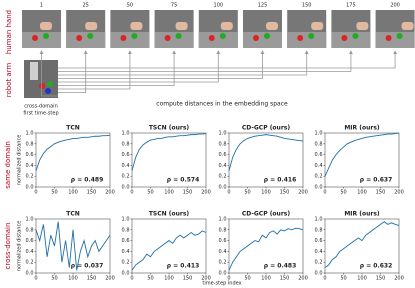 This screenshot has width=415, height=288. Describe the element at coordinates (87, 180) in the screenshot. I see `annotation: ρ = 0.489` at that location.